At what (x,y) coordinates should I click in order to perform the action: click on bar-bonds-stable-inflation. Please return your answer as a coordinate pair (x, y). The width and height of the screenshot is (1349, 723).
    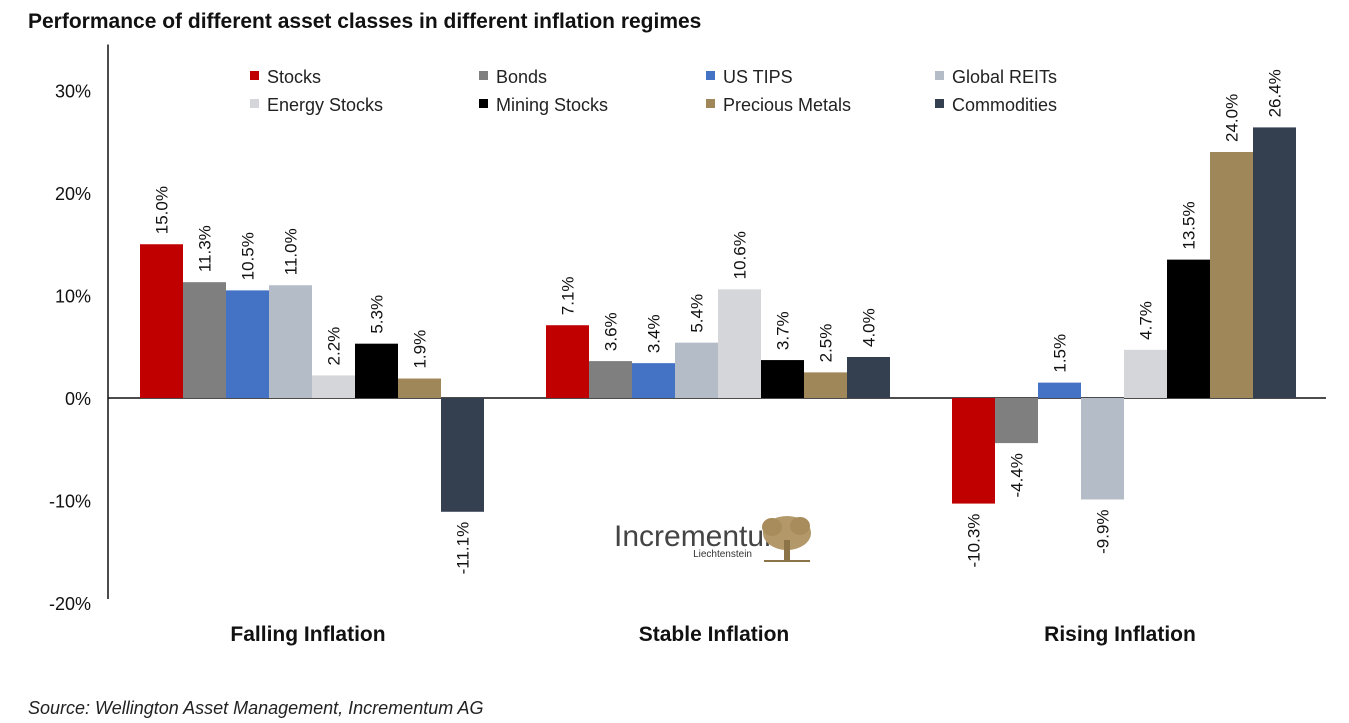
    Looking at the image, I should click on (610, 379).